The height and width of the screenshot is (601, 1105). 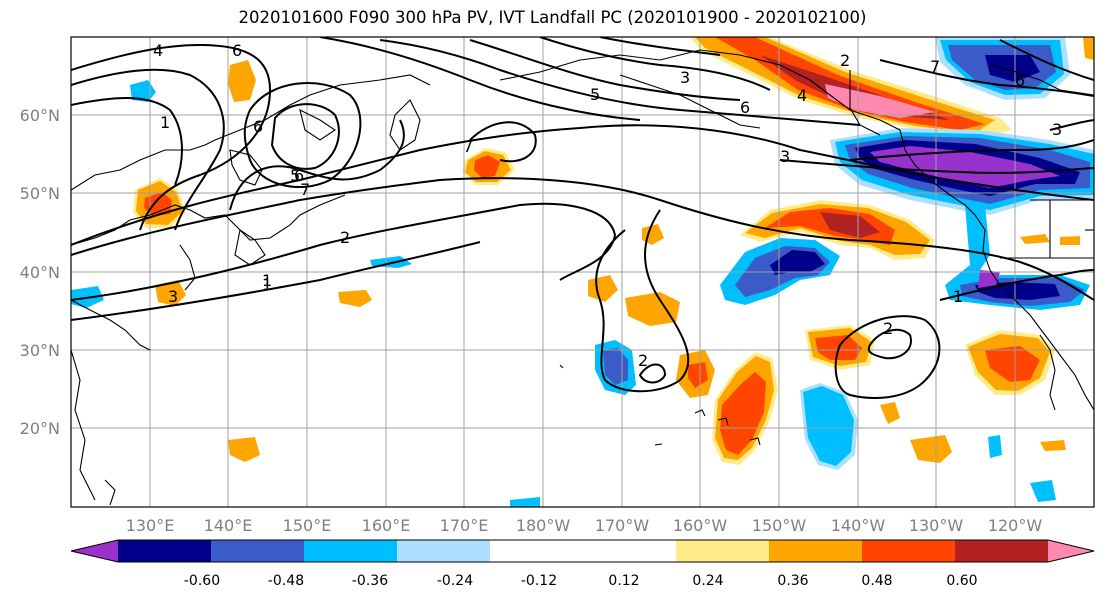 I want to click on colorbar-extend-max, so click(x=1071, y=551).